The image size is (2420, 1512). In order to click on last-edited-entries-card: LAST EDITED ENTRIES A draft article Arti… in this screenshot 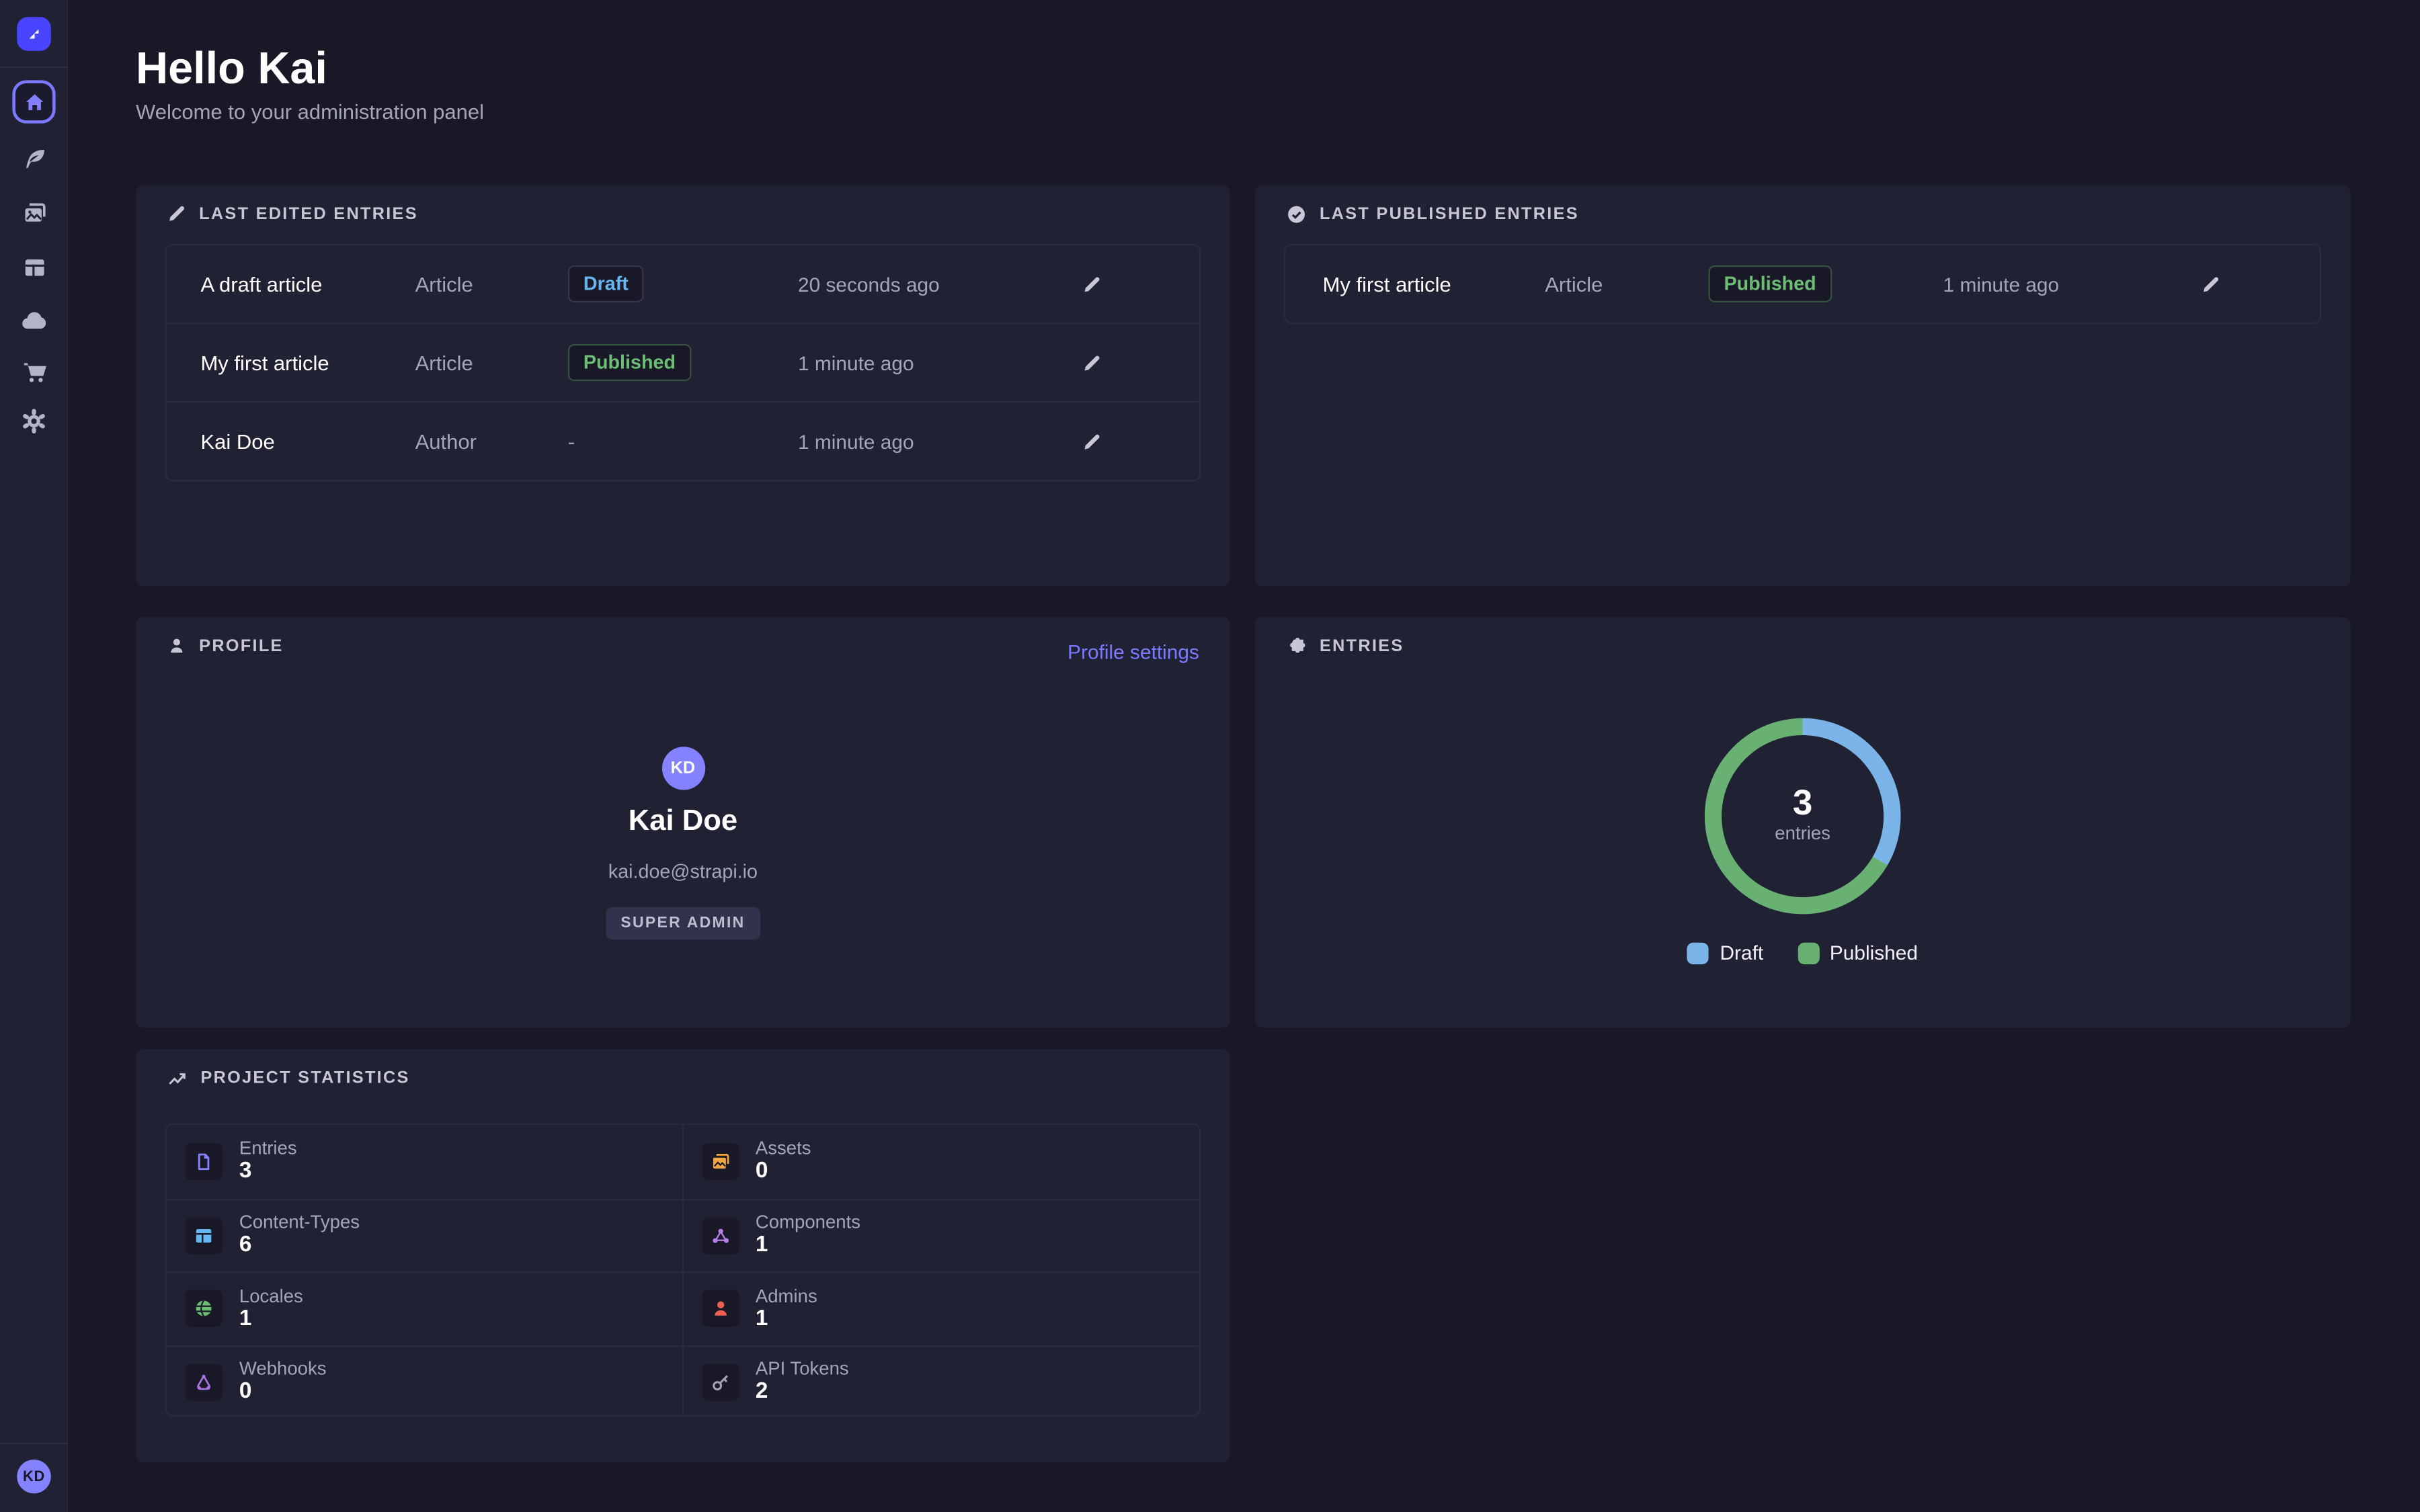, I will do `click(683, 386)`.